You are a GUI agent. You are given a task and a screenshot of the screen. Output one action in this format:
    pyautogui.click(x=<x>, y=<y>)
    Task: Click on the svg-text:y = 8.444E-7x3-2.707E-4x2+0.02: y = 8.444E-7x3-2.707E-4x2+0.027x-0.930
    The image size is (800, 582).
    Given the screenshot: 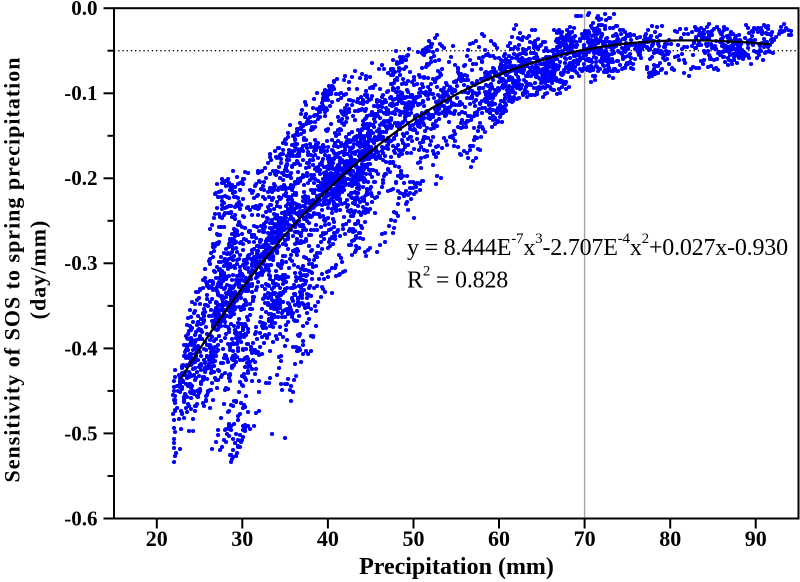 What is the action you would take?
    pyautogui.click(x=597, y=246)
    